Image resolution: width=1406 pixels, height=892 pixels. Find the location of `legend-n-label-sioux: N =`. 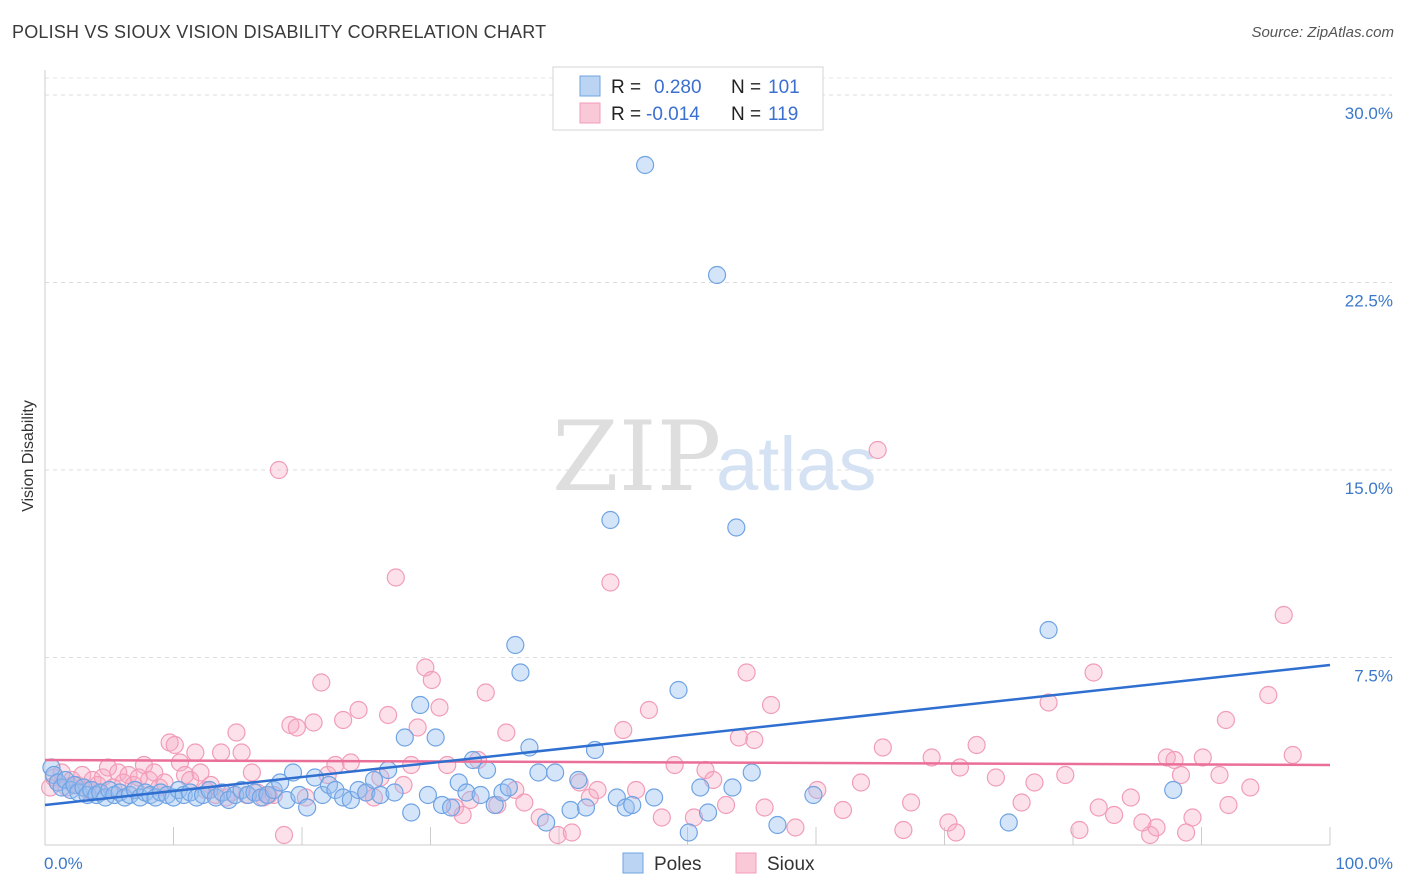

legend-n-label-sioux: N = is located at coordinates (746, 114).